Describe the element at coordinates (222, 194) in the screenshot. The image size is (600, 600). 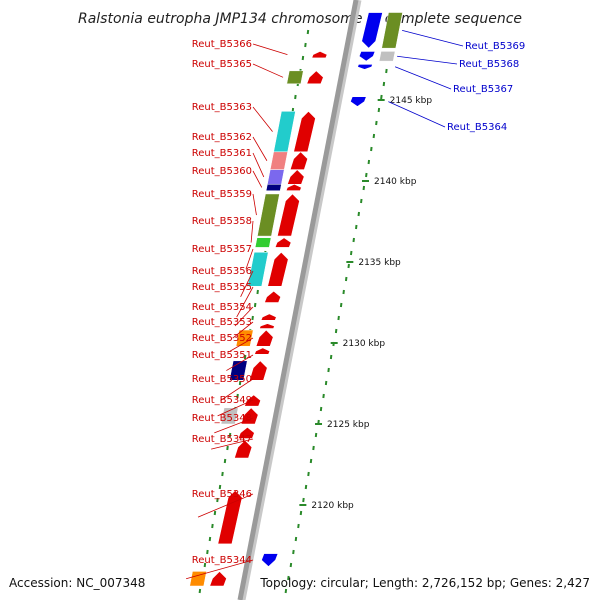
I see `gene-label: Reut_B5359` at that location.